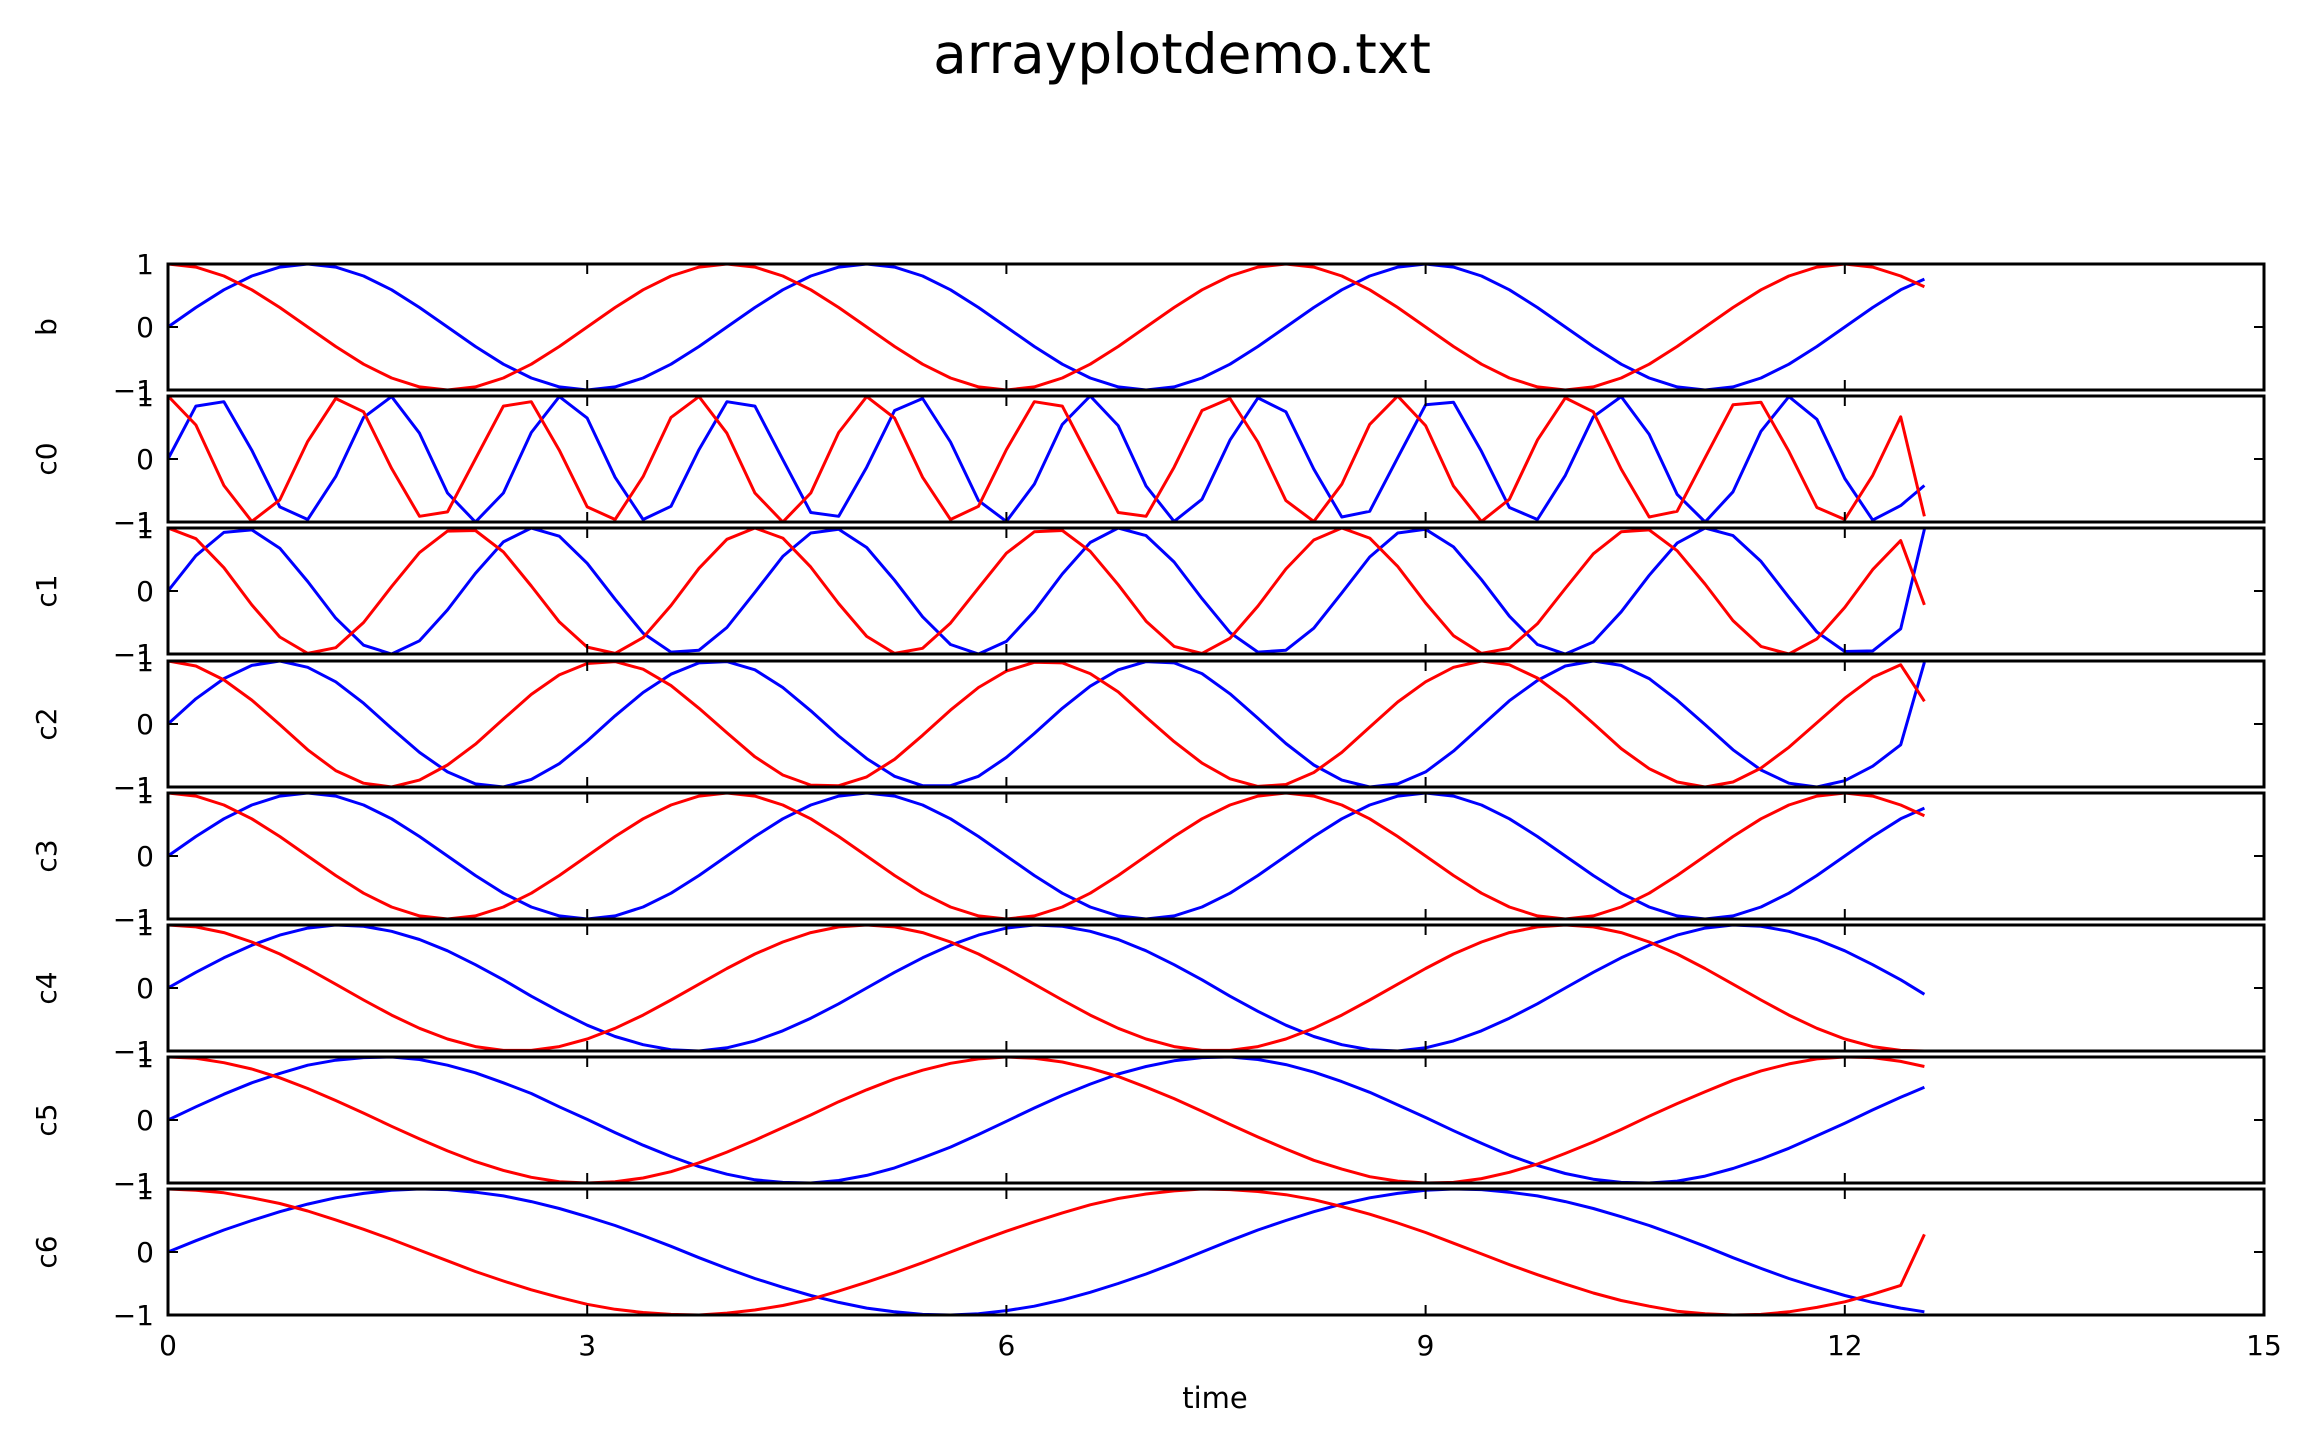  Describe the element at coordinates (587, 1345) in the screenshot. I see `x-tick-label: 3` at that location.